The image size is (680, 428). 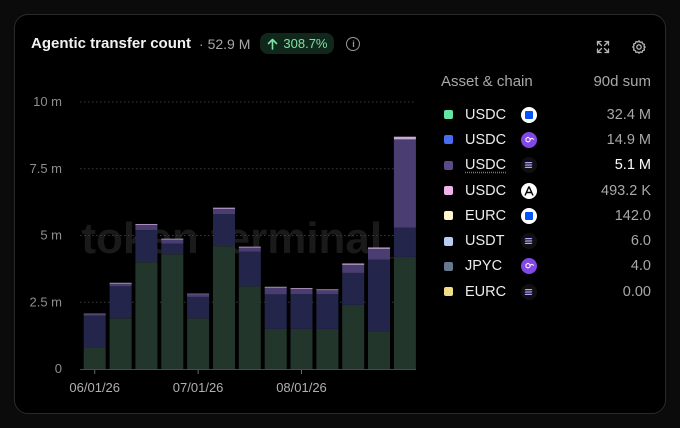 I want to click on y-tick-label: 5 m, so click(x=51, y=235).